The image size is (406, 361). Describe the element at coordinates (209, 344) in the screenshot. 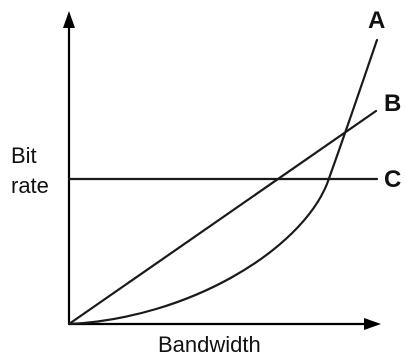

I see `x-axis-label: Bandwidth` at that location.